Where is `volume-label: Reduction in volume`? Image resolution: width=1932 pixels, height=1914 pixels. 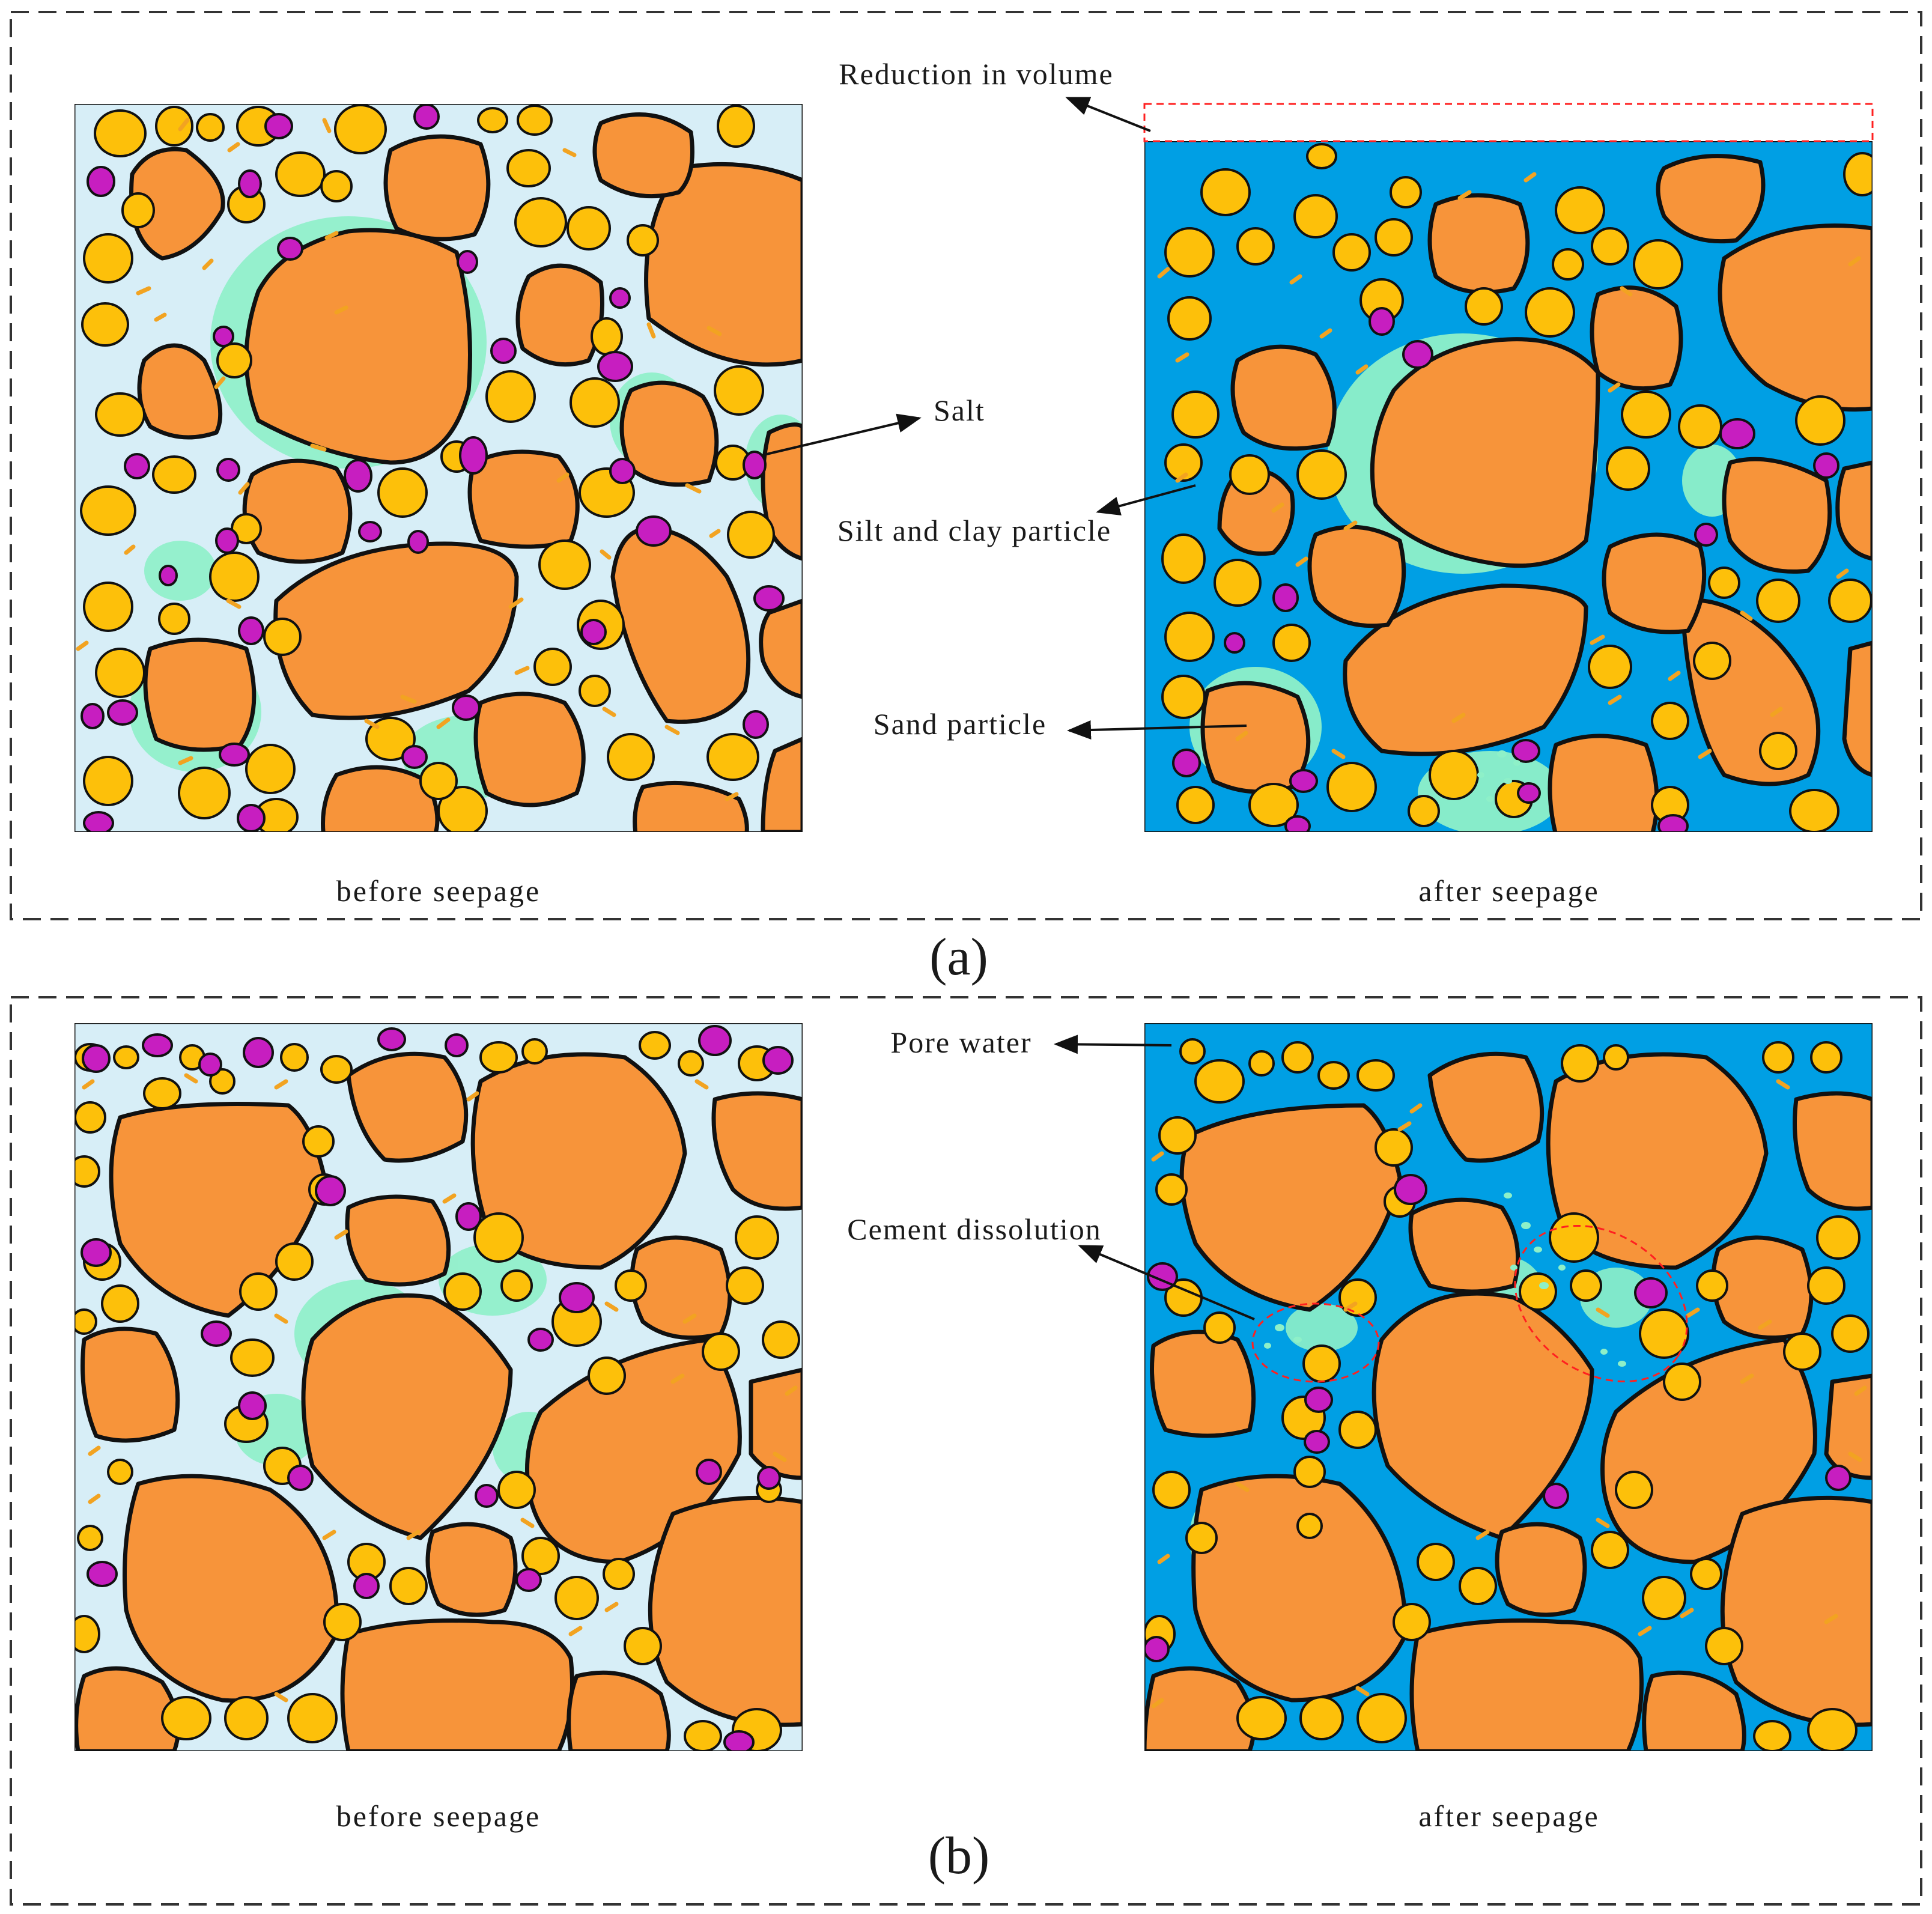
volume-label: Reduction in volume is located at coordinates (976, 74).